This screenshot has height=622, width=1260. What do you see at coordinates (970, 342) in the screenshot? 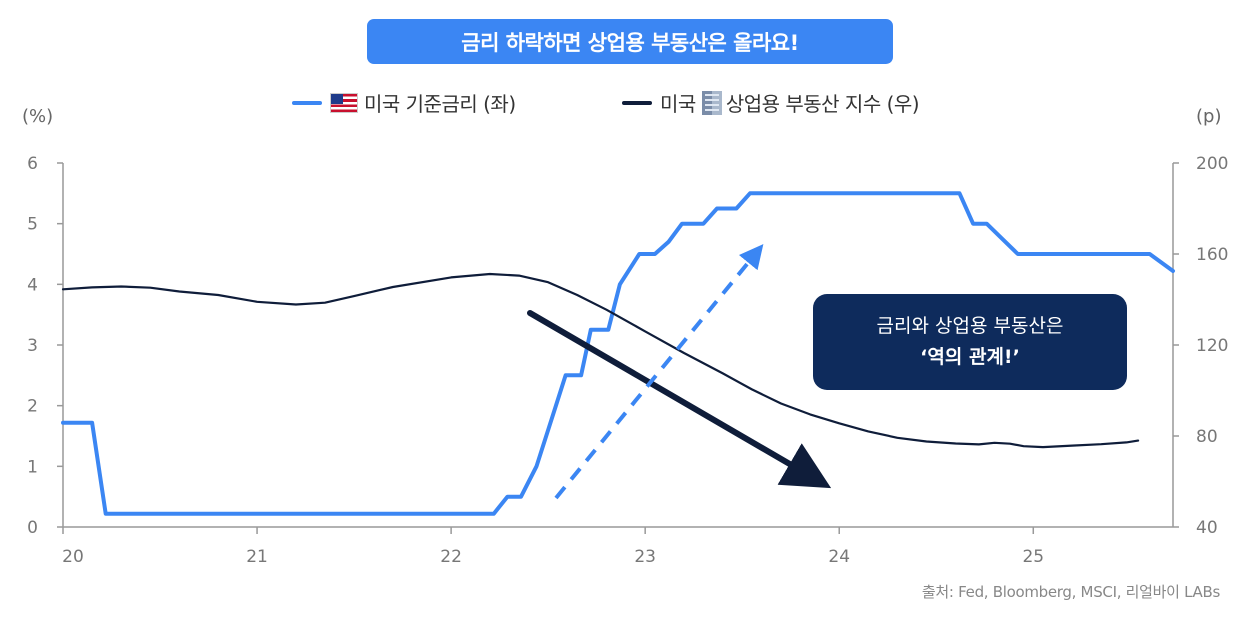
I see `callout-box: 금리와 상업용 부동산은 ‘역의 관계!’` at bounding box center [970, 342].